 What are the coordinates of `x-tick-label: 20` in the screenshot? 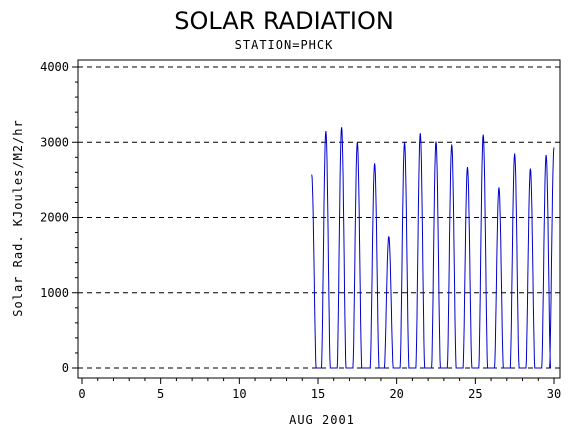 It's located at (396, 394).